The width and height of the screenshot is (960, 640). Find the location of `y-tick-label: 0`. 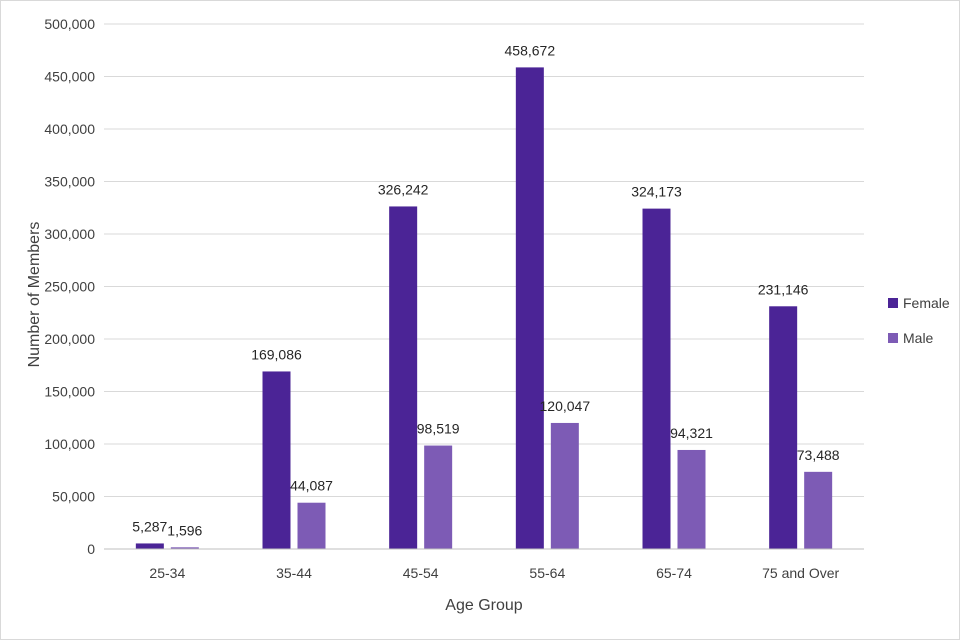

y-tick-label: 0 is located at coordinates (91, 549).